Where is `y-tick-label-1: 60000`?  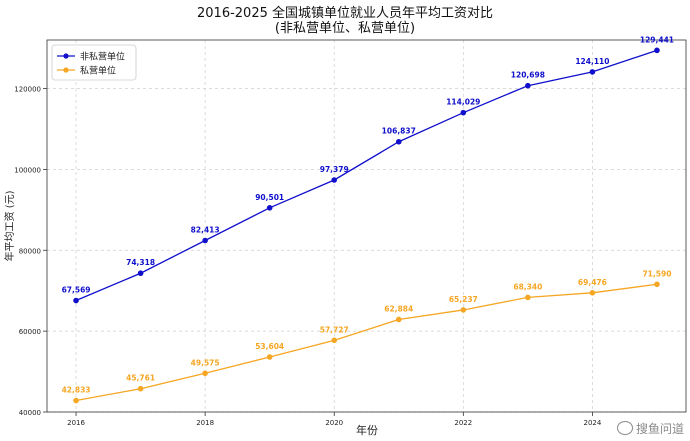 y-tick-label-1: 60000 is located at coordinates (30, 332).